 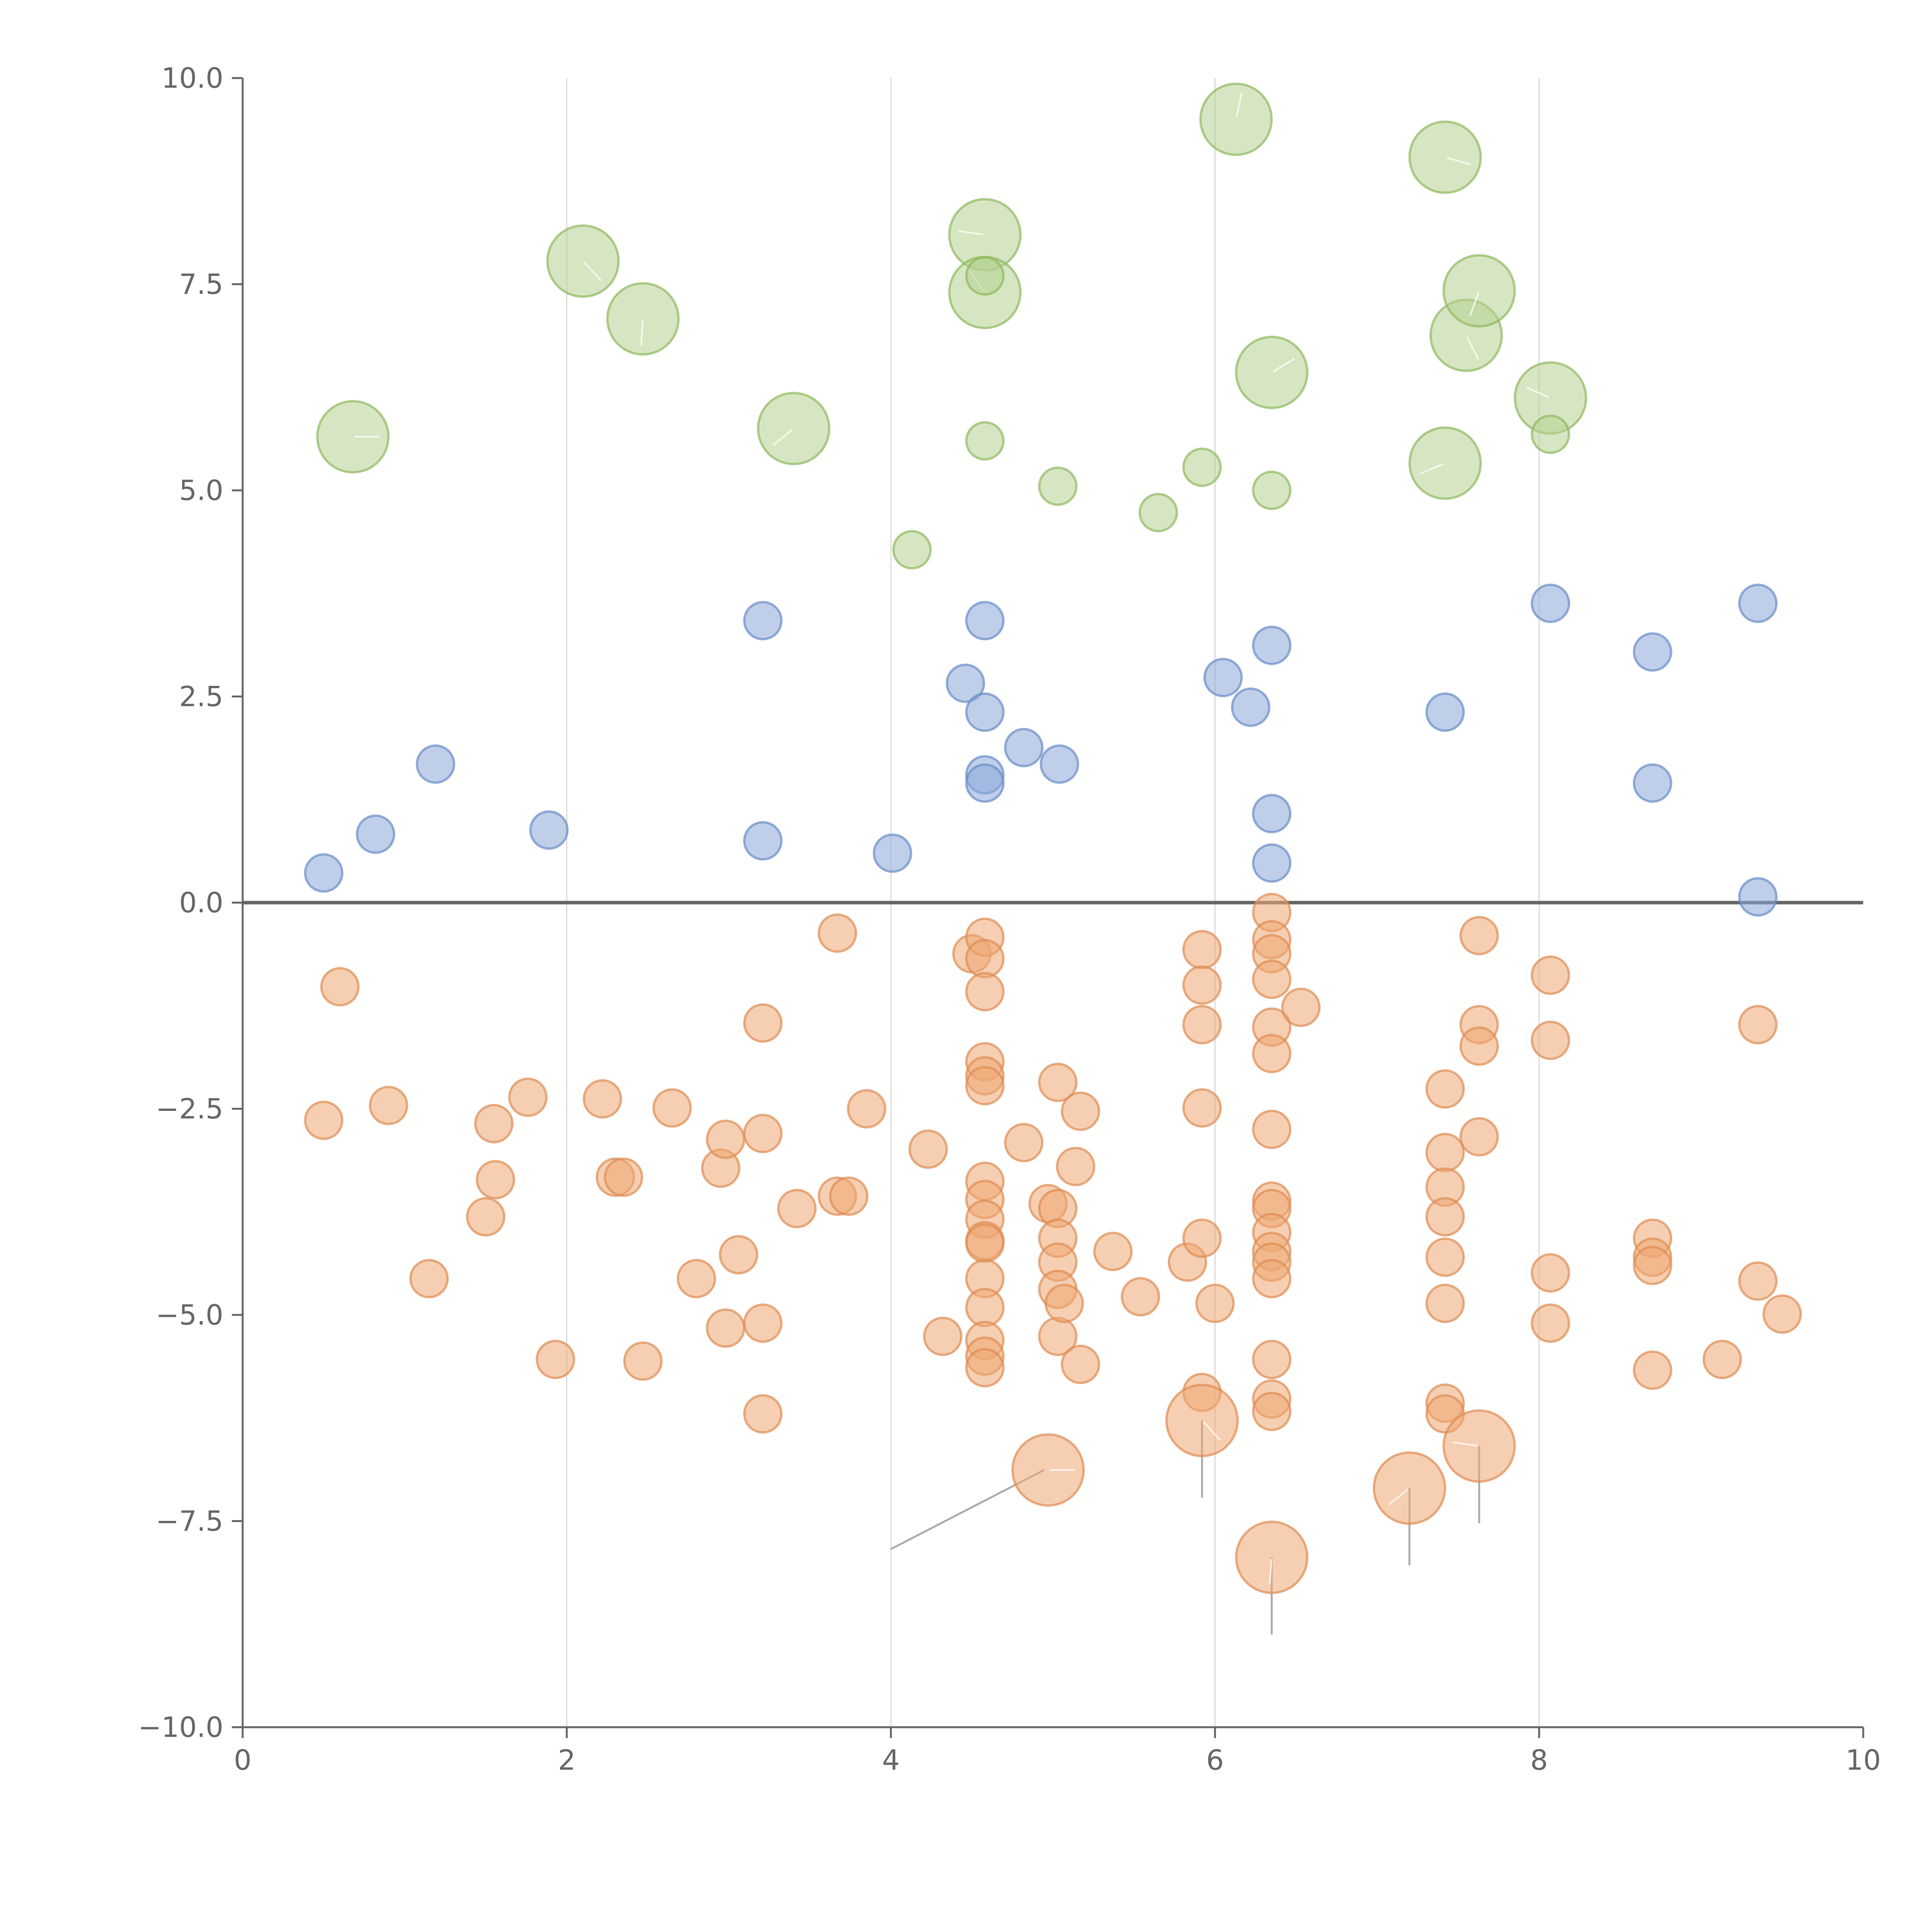 What do you see at coordinates (1863, 1760) in the screenshot?
I see `x-tick-label: 10` at bounding box center [1863, 1760].